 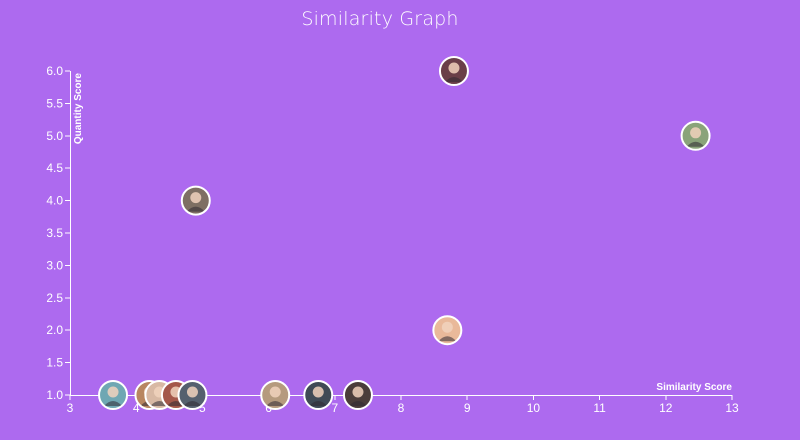 What do you see at coordinates (732, 408) in the screenshot?
I see `x-tick-label: 13` at bounding box center [732, 408].